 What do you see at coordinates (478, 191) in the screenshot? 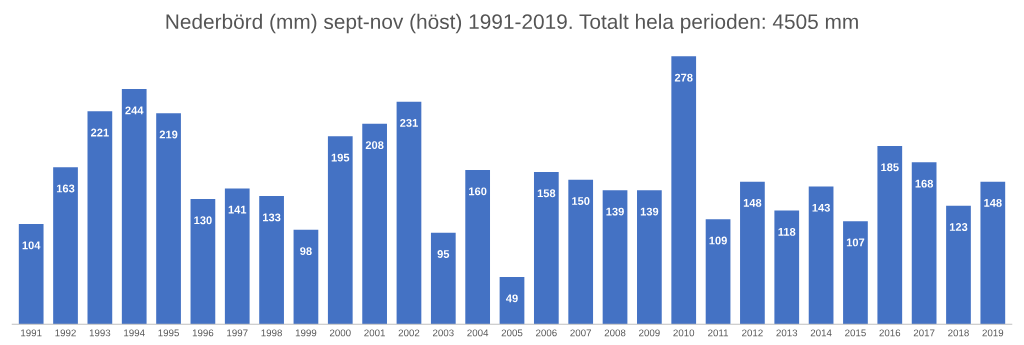
I see `data-label: 160` at bounding box center [478, 191].